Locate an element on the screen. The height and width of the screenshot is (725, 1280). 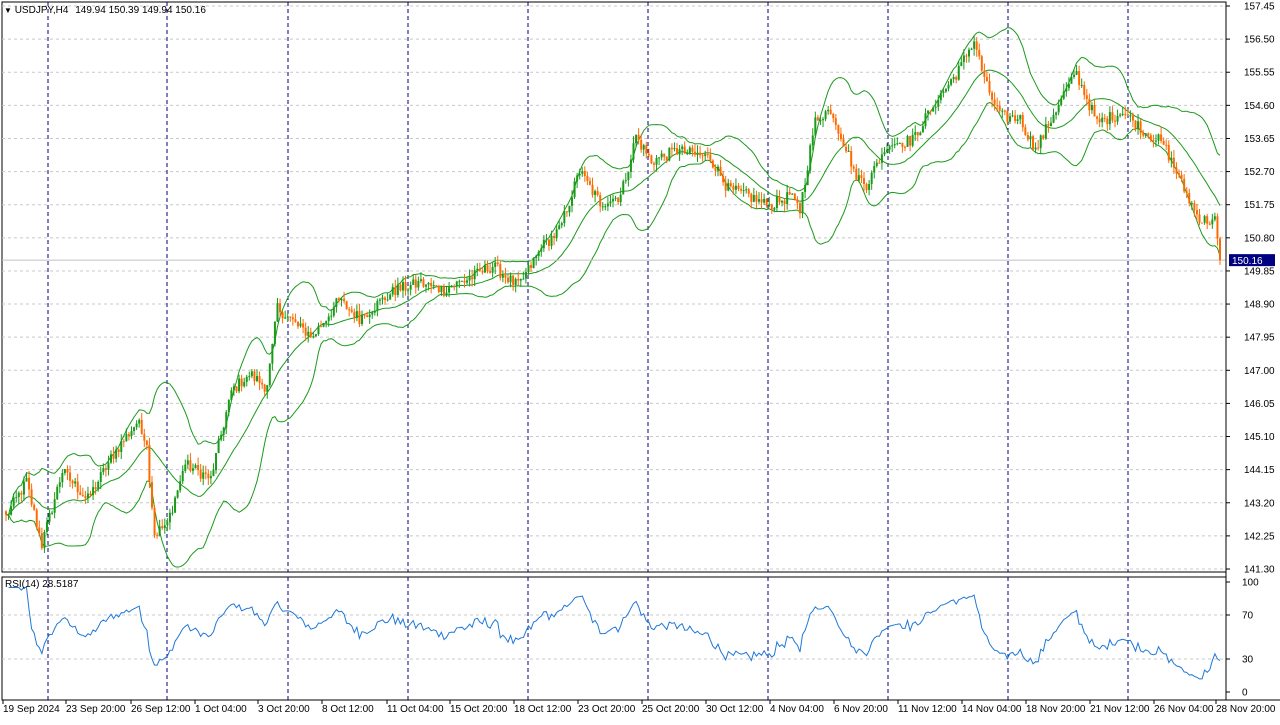
price-tick-label: 146.05 is located at coordinates (1259, 404).